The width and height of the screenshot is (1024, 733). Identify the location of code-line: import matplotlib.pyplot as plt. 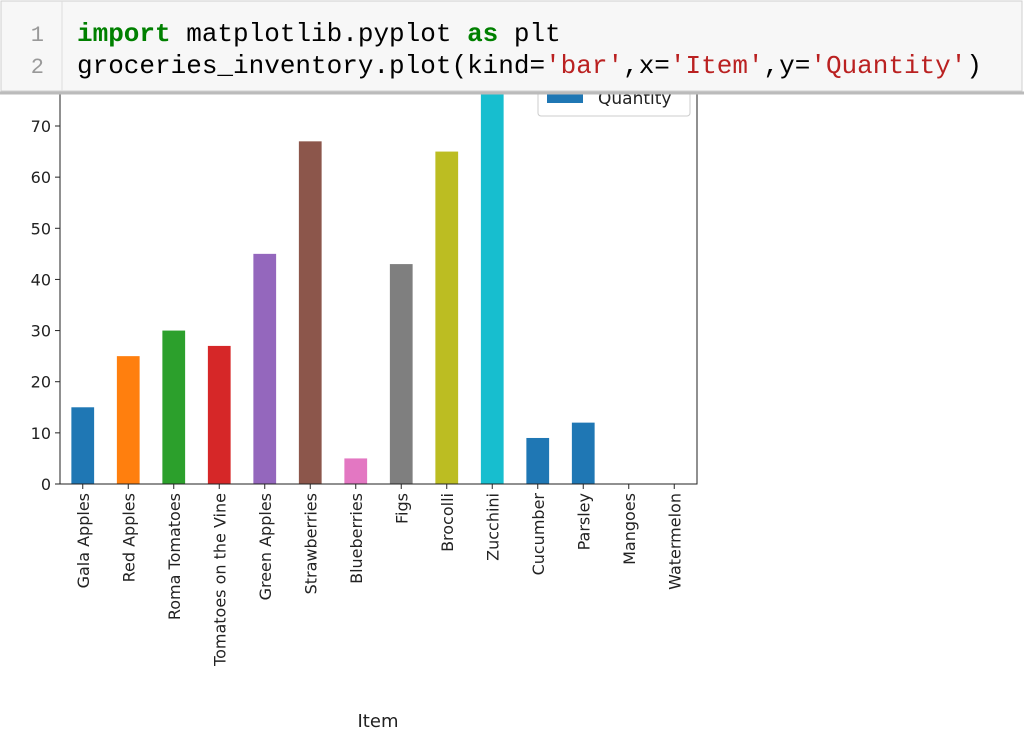
(319, 34).